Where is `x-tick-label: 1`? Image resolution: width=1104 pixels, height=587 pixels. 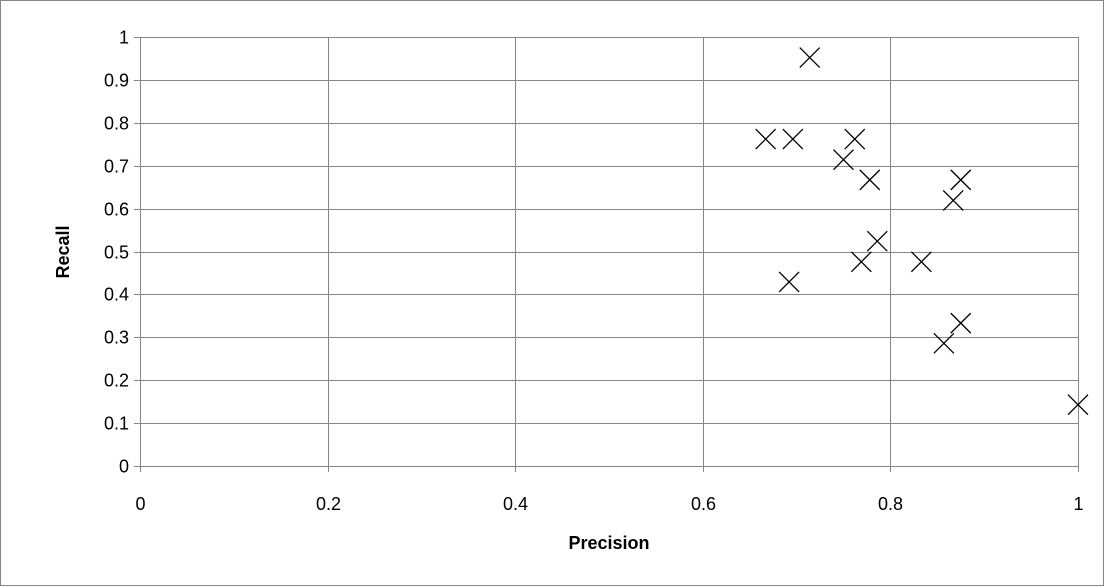
x-tick-label: 1 is located at coordinates (1078, 504).